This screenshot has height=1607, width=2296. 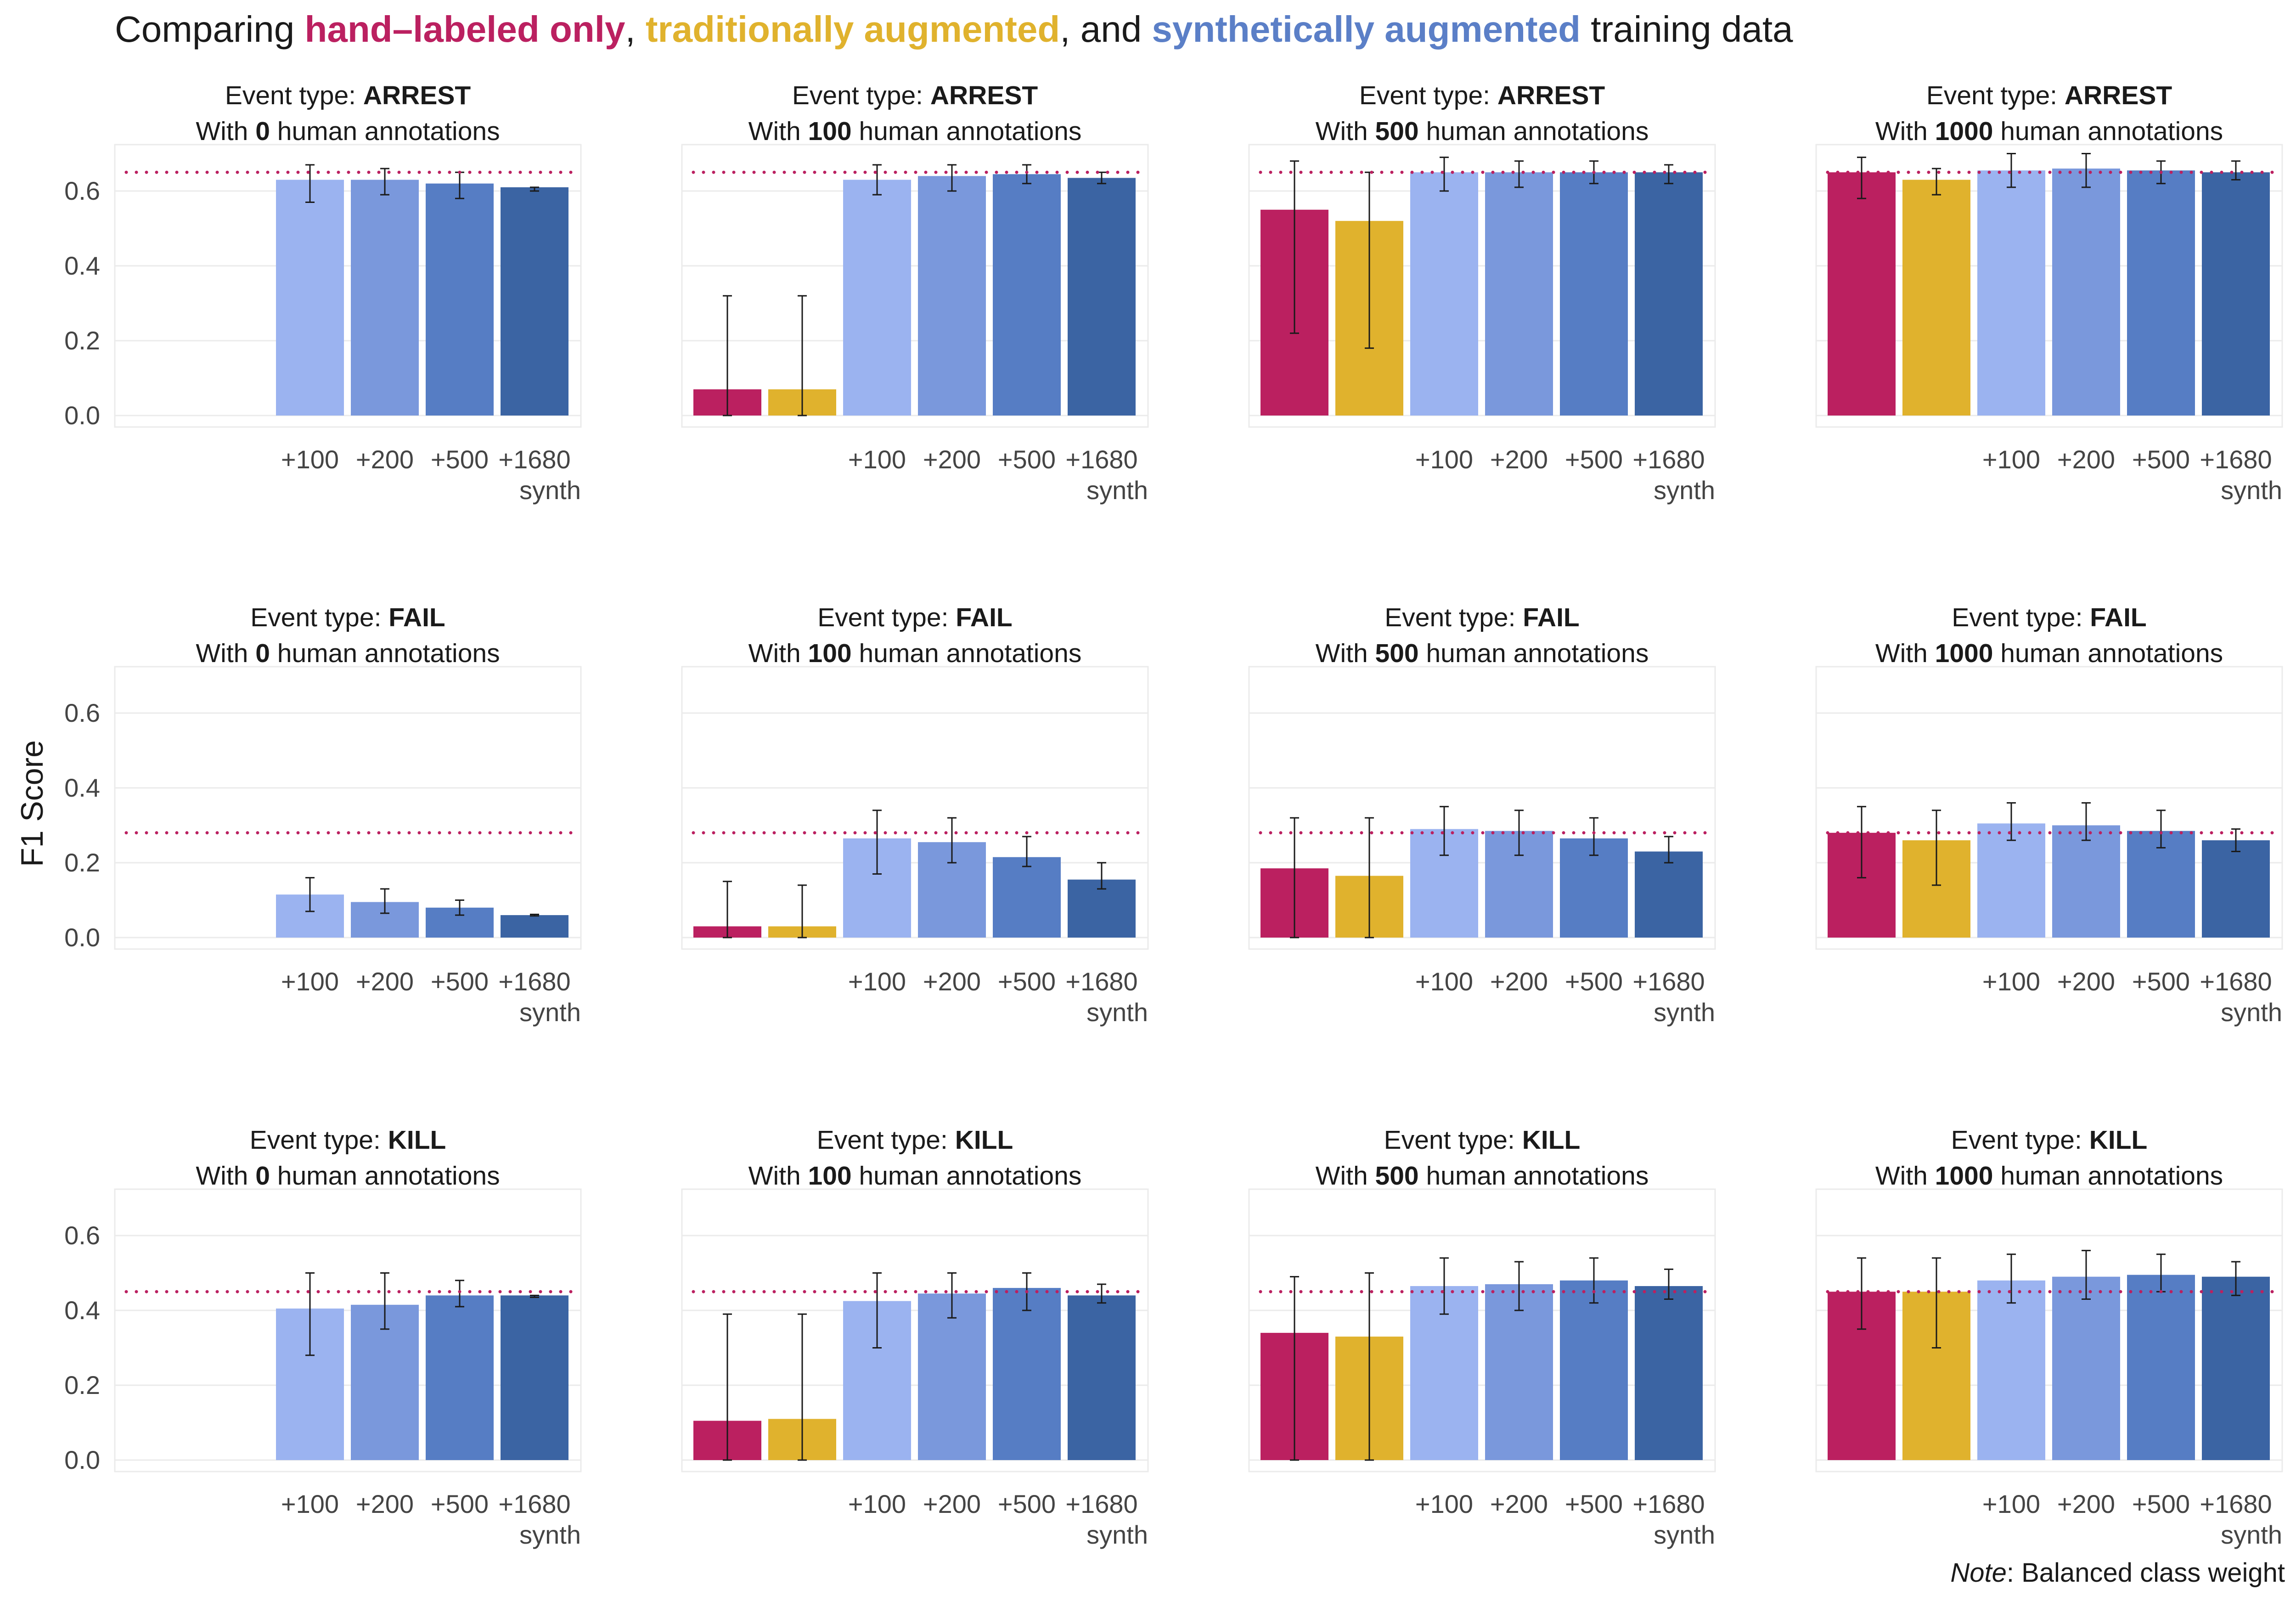 What do you see at coordinates (348, 808) in the screenshot?
I see `panel-frame` at bounding box center [348, 808].